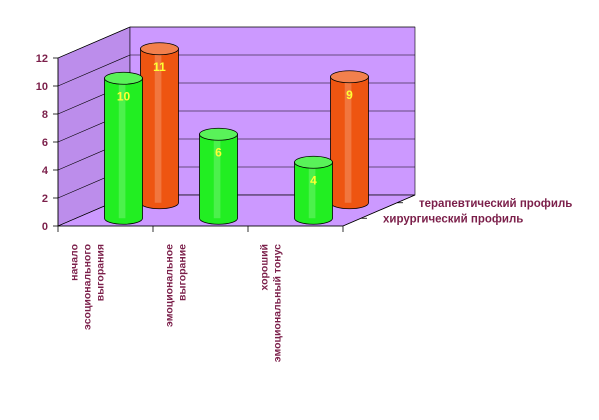 This screenshot has height=420, width=599. I want to click on category-label: началоэсоциональноговыгорания, so click(88, 287).